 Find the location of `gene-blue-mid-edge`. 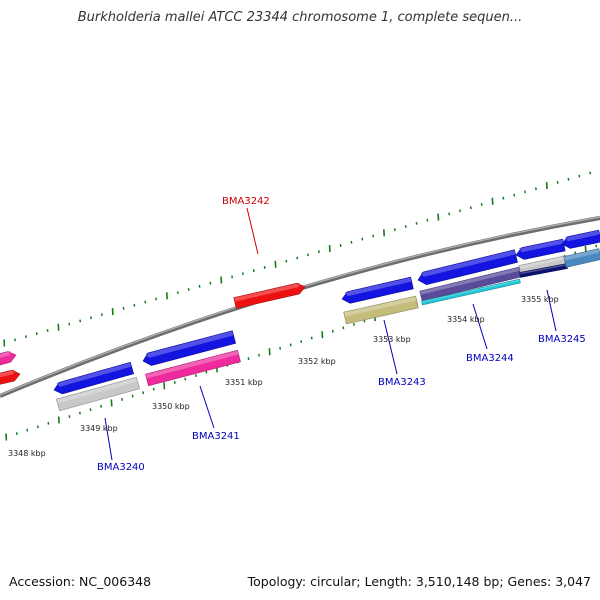

gene-blue-mid-edge is located at coordinates (189, 348).